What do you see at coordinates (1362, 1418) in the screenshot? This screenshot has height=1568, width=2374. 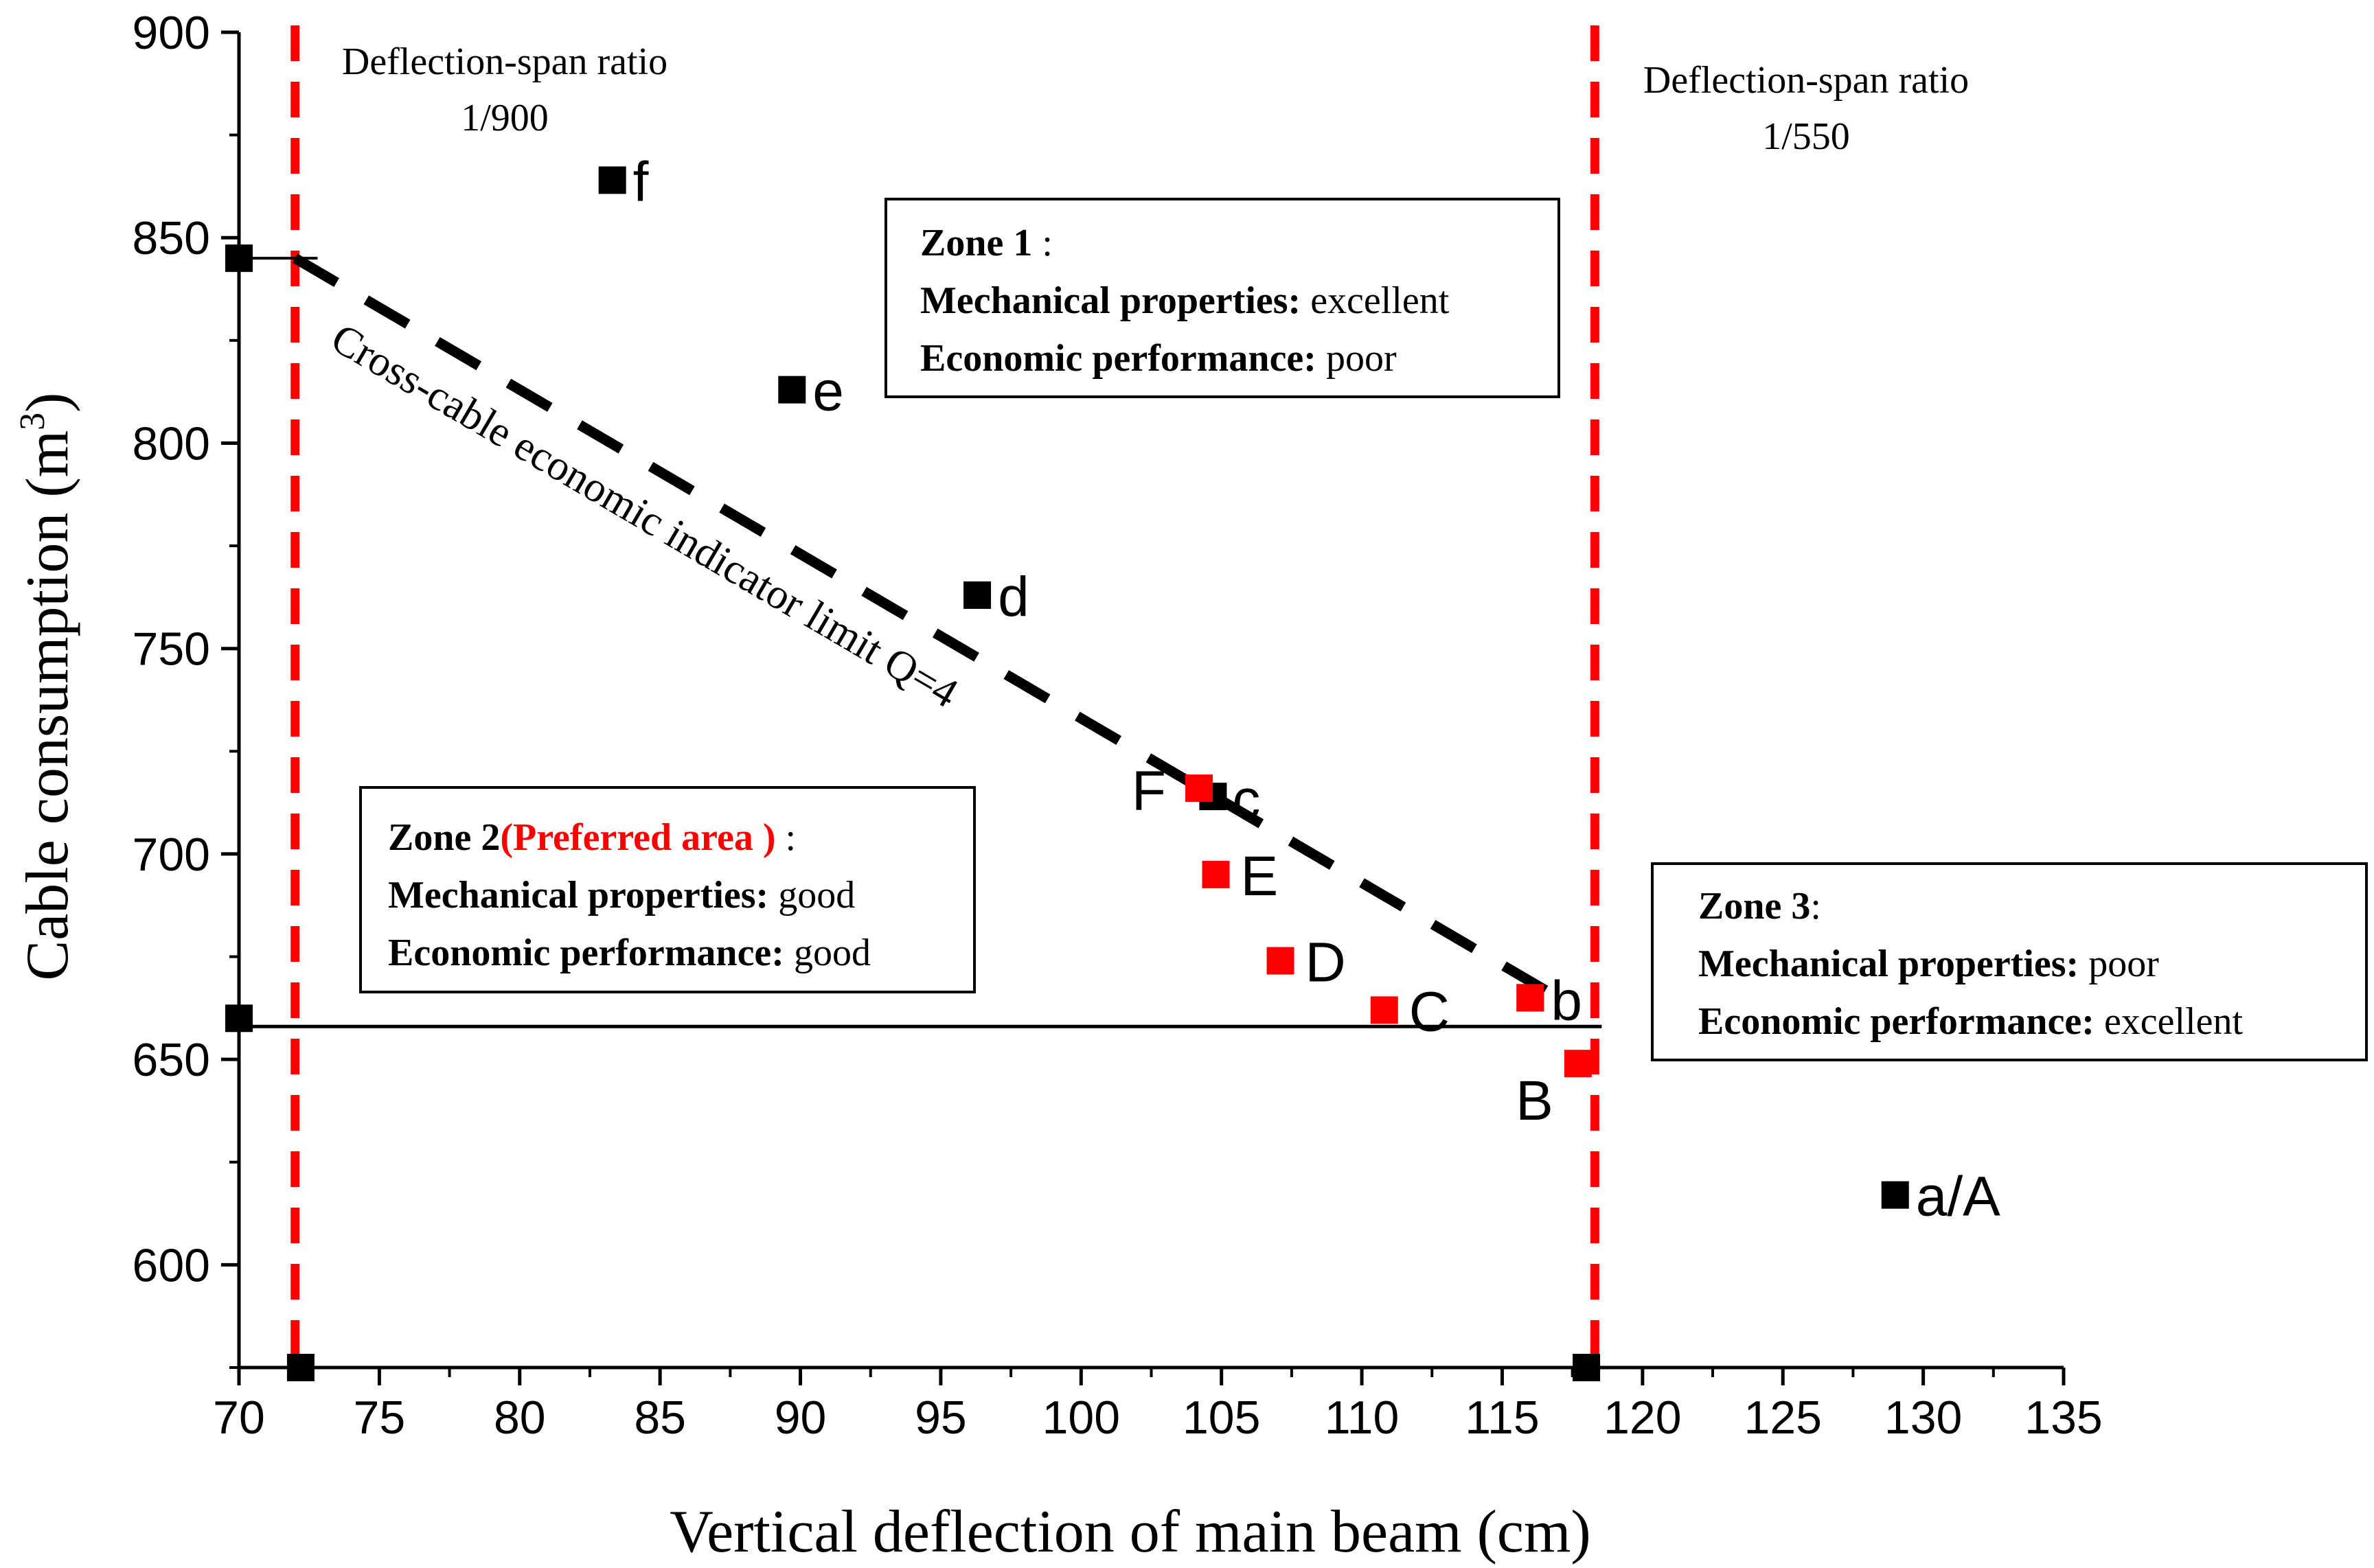 I see `x-tick-label: 110` at bounding box center [1362, 1418].